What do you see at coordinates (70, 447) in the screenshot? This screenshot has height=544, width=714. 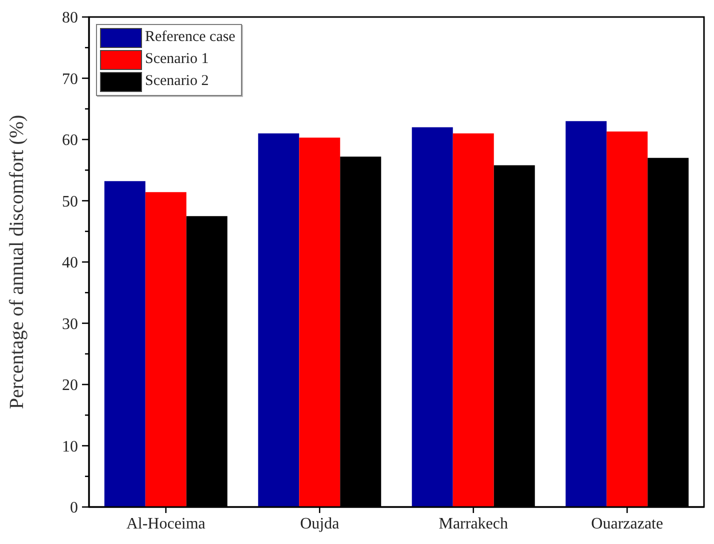 I see `y-tick-label: 10` at bounding box center [70, 447].